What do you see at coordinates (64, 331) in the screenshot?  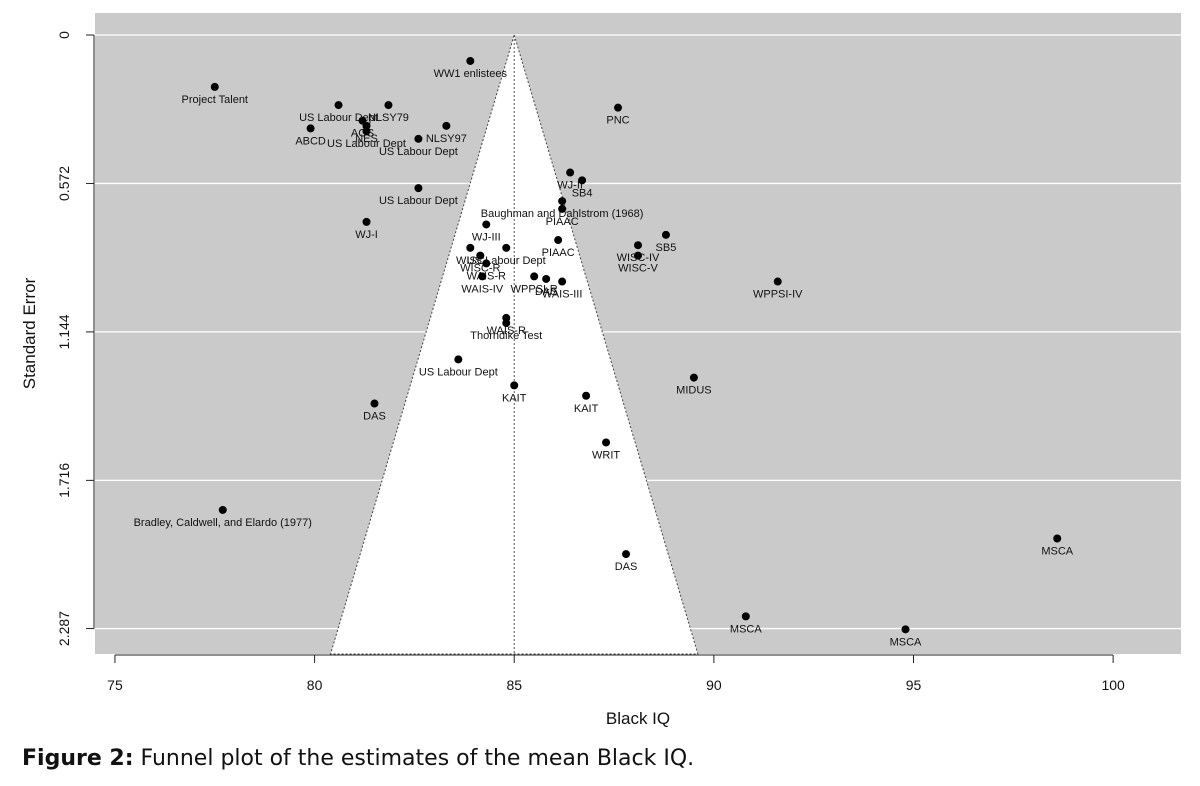 I see `y-tick-label: 1.144` at bounding box center [64, 331].